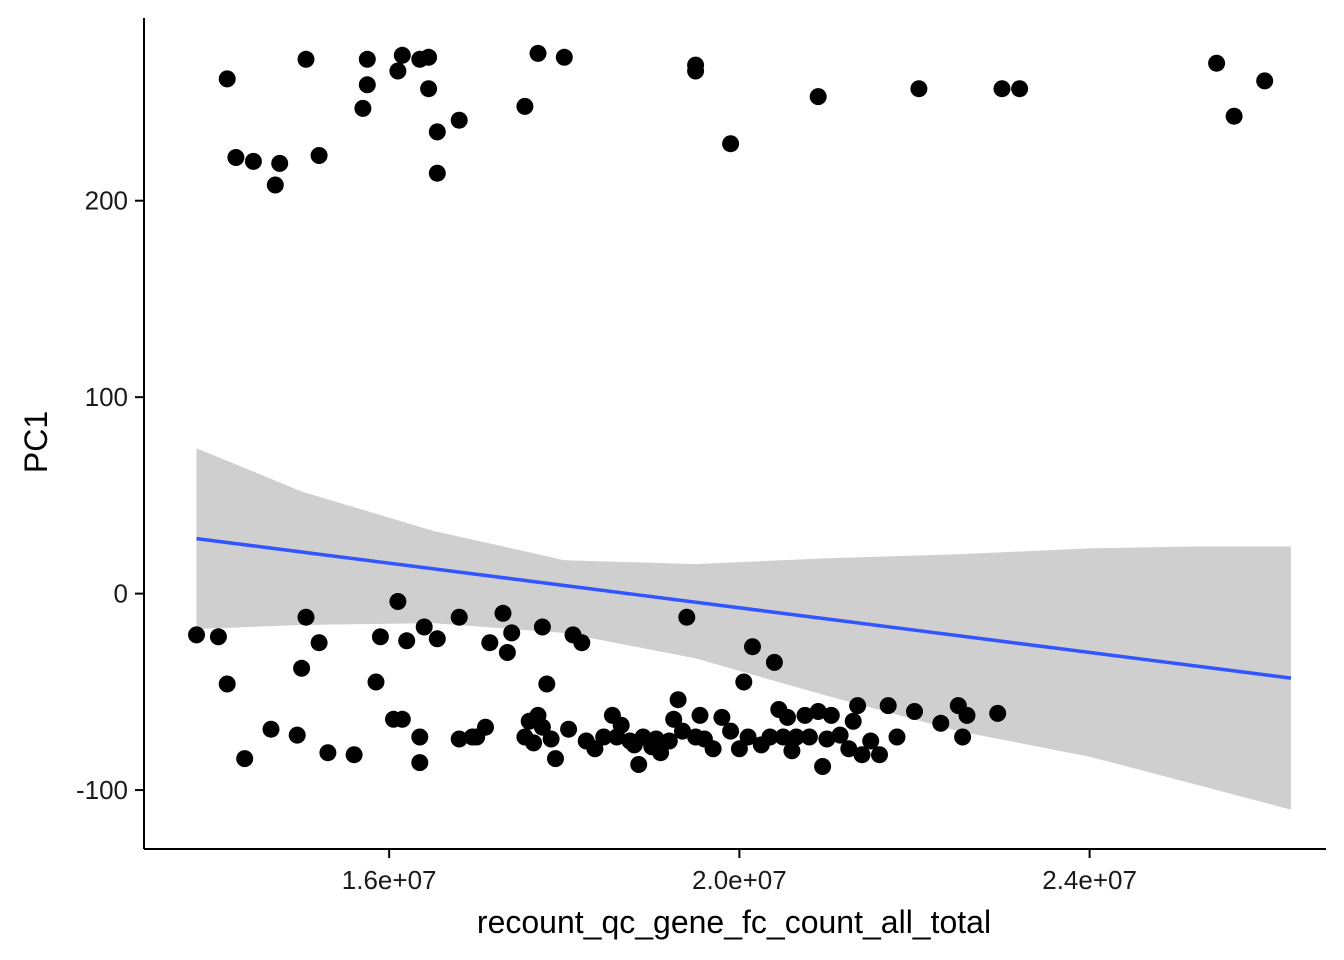 This screenshot has height=960, width=1344. I want to click on x-axis-title: recount_qc_gene_fc_count_all_total, so click(734, 922).